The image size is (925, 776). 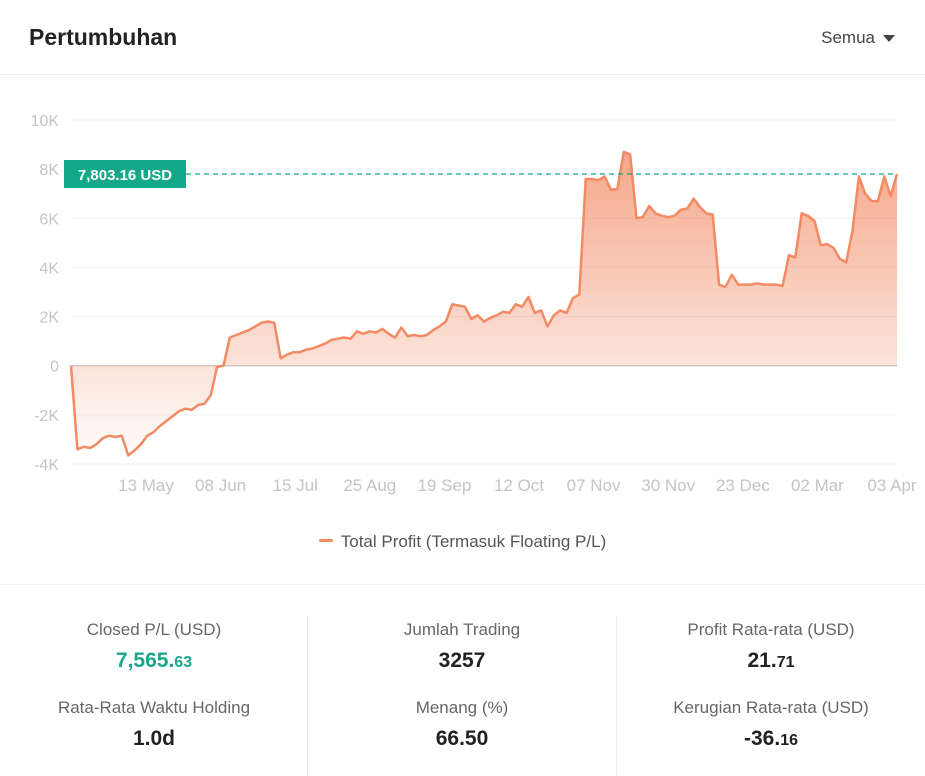 What do you see at coordinates (54, 367) in the screenshot?
I see `y-tick-label: 0` at bounding box center [54, 367].